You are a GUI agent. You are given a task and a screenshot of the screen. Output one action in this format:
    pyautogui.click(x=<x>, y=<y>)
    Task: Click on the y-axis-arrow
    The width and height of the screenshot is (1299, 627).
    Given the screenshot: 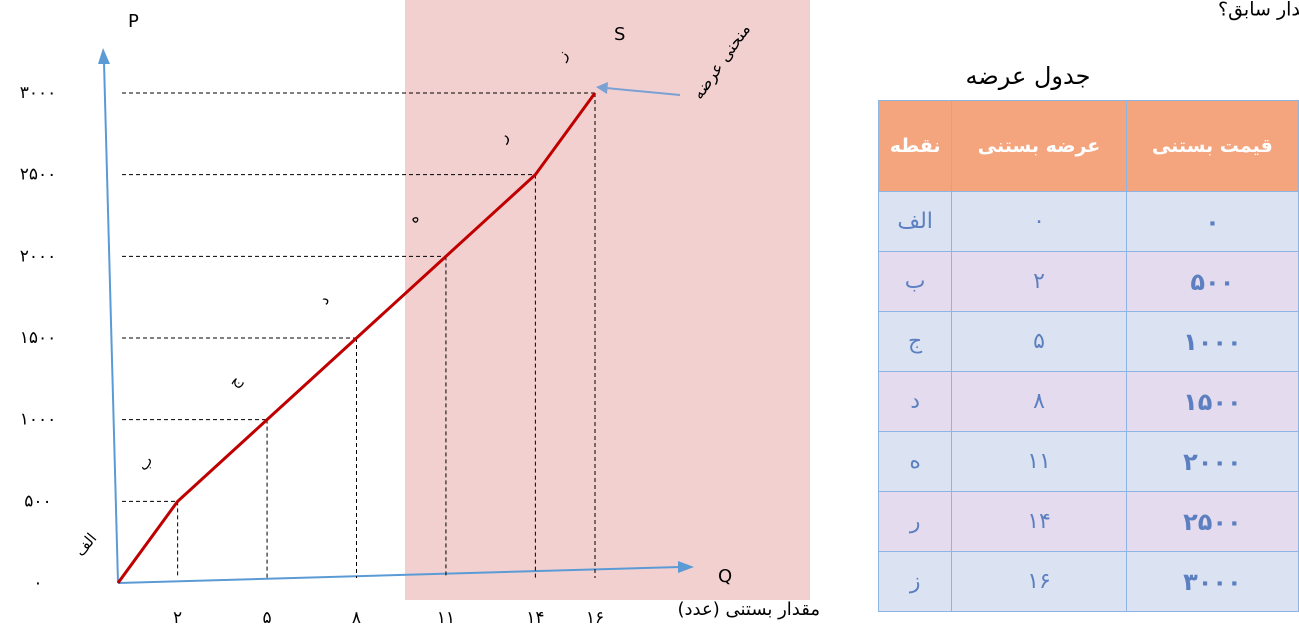 What is the action you would take?
    pyautogui.click(x=104, y=56)
    